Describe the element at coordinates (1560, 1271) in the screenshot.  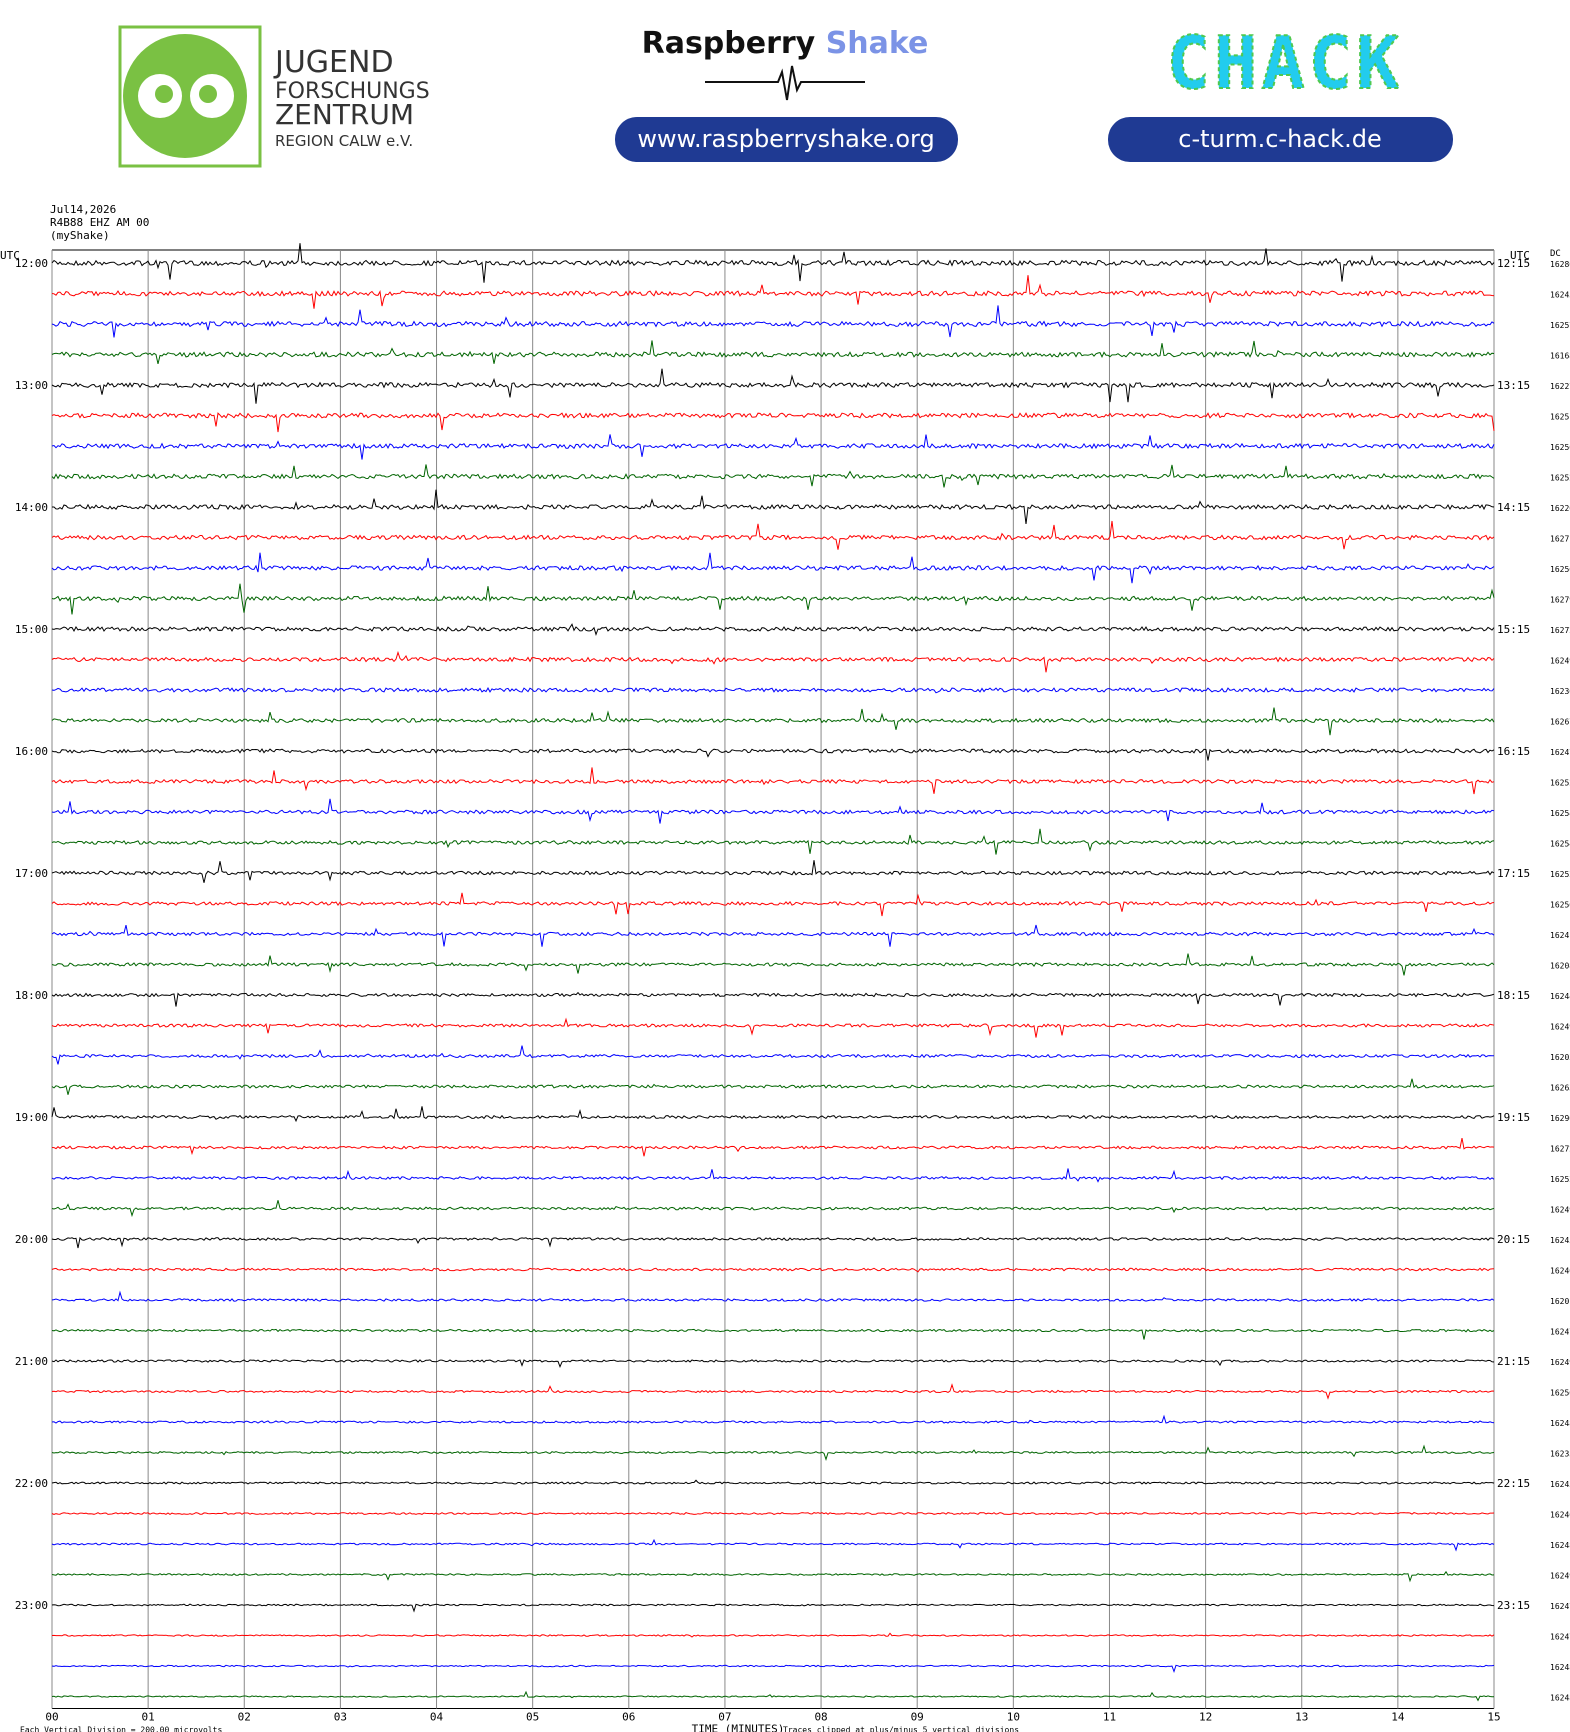
I see `dc-value: 16240` at that location.